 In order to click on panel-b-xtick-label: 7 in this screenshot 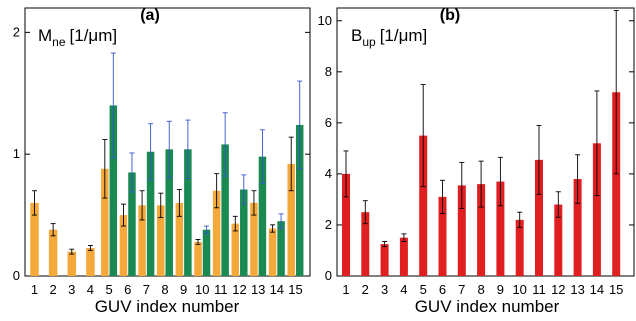, I will do `click(461, 289)`.